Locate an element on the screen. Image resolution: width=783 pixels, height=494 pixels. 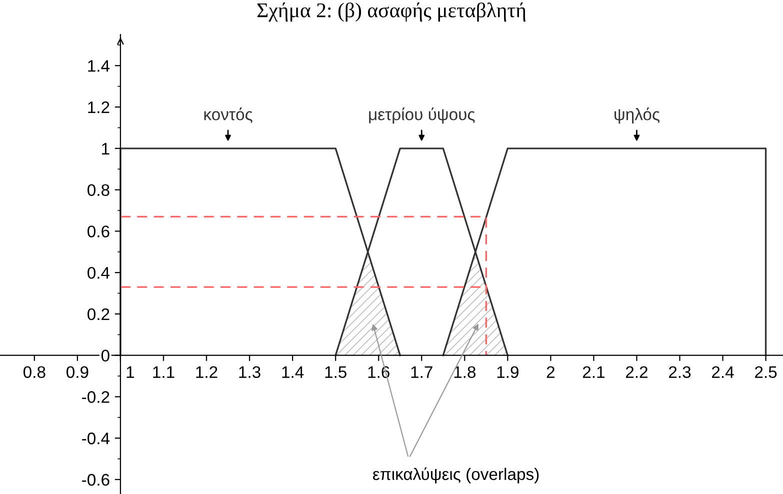
x-tick-label: 1.2 is located at coordinates (207, 372).